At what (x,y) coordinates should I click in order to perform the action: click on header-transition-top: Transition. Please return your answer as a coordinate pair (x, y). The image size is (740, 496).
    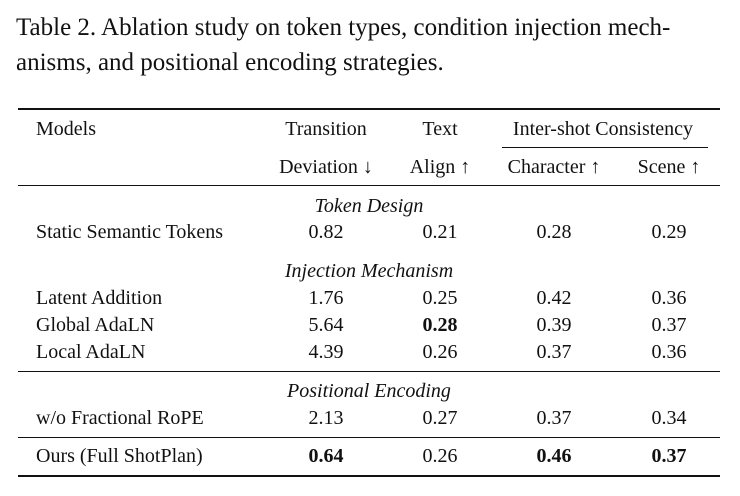
    Looking at the image, I should click on (326, 129).